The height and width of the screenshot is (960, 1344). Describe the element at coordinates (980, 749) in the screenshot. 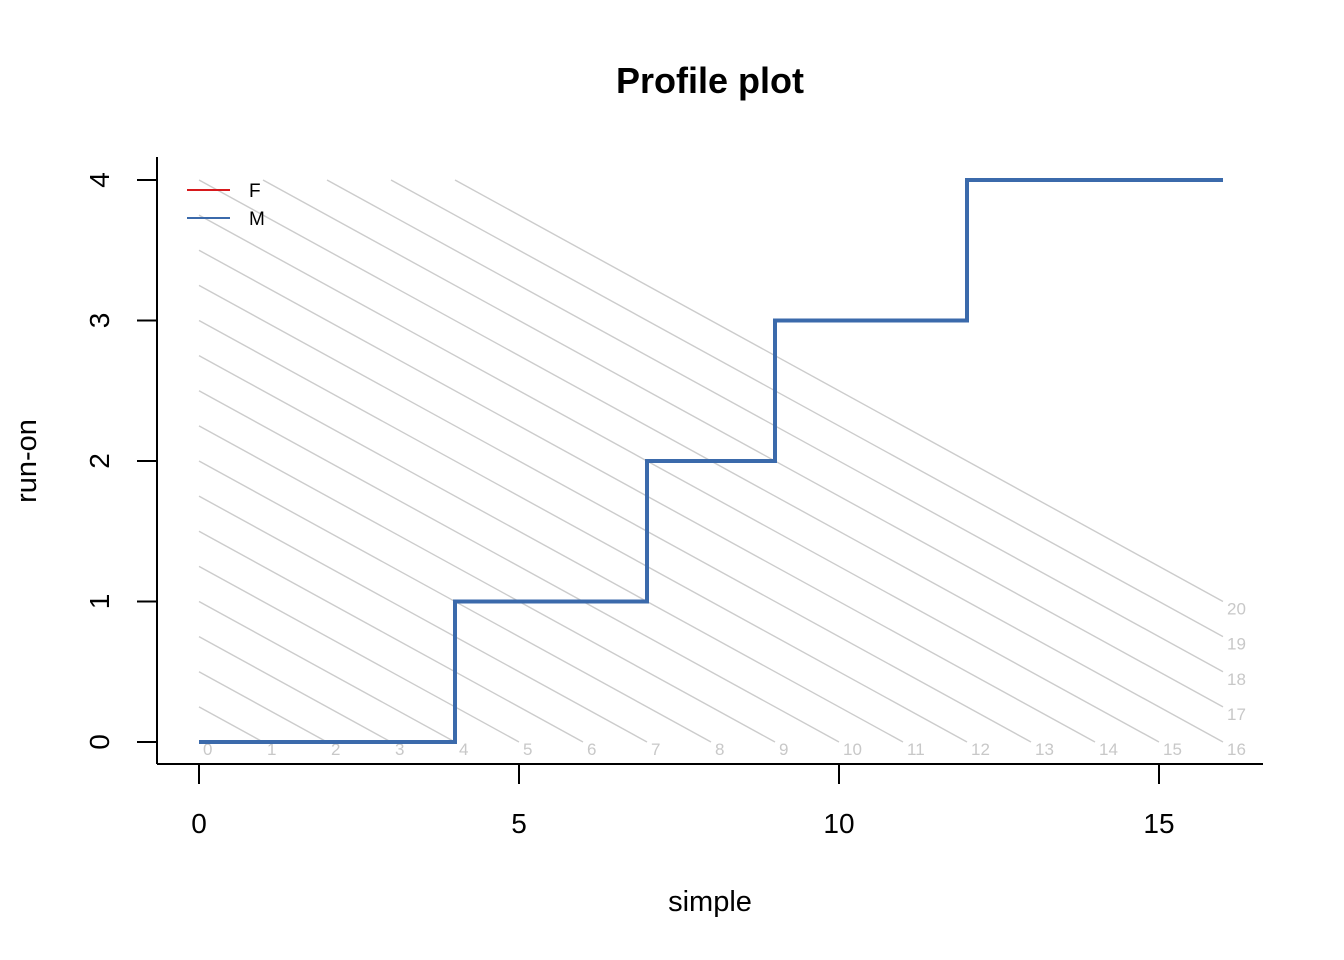

I see `reference-line-label: 12` at that location.